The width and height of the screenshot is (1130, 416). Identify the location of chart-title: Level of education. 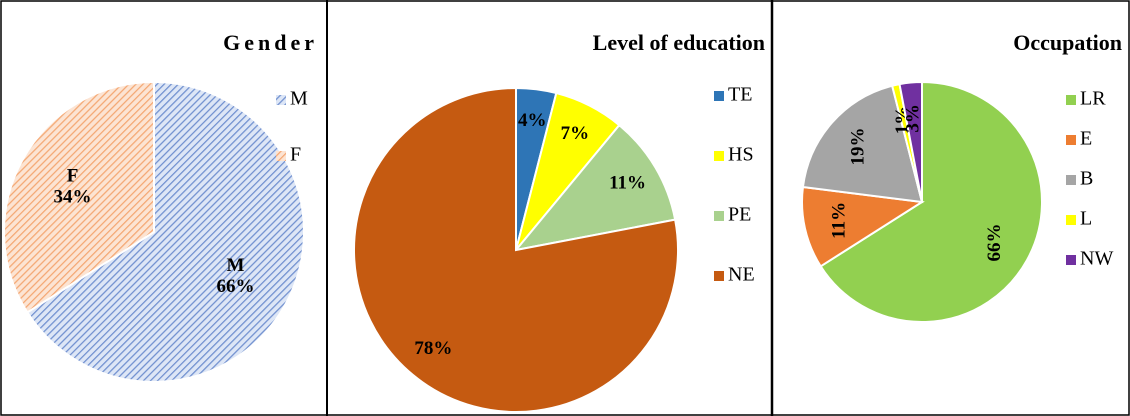
(679, 42).